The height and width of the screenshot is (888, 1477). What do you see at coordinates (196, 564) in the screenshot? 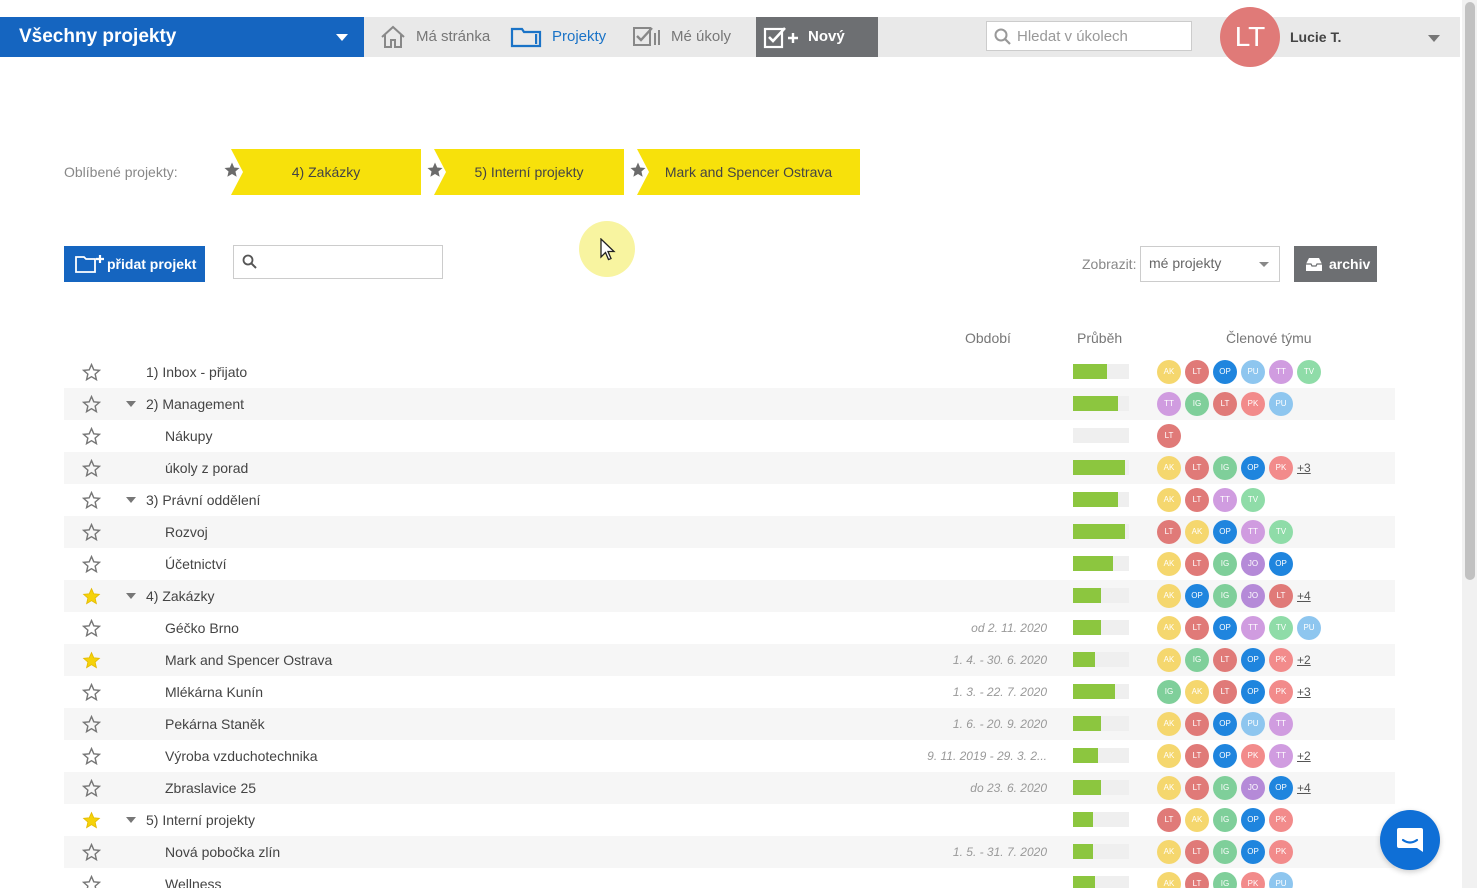
I see `project-name: Účetnictví` at bounding box center [196, 564].